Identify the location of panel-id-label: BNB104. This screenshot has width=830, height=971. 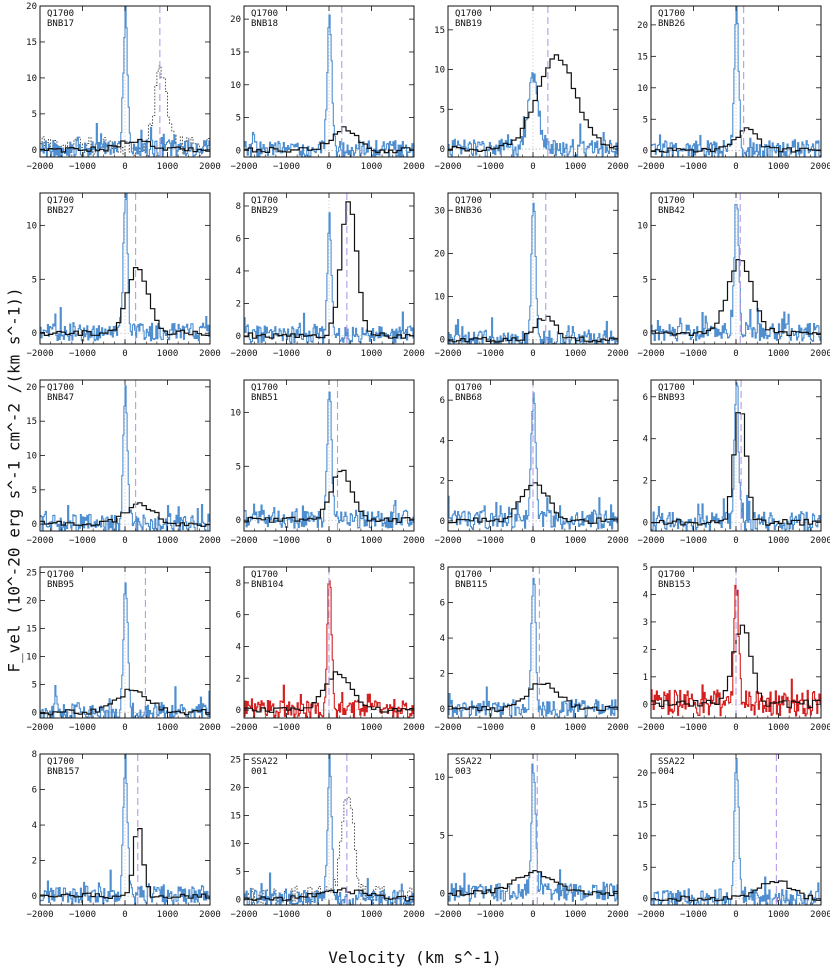
(267, 585).